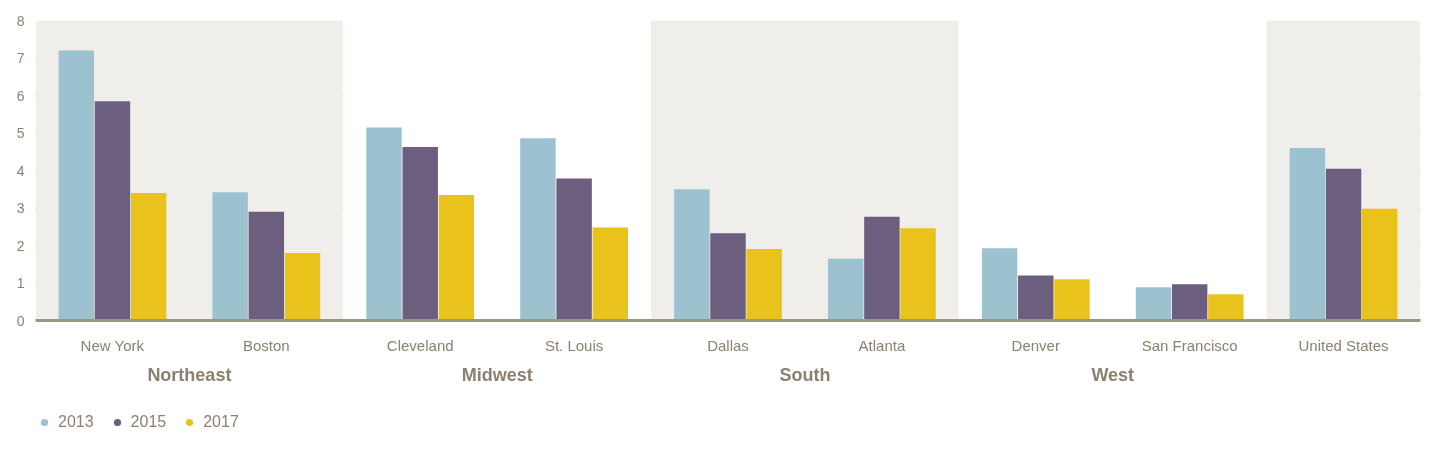 This screenshot has width=1430, height=464. Describe the element at coordinates (574, 345) in the screenshot. I see `x-tick-label: St. Louis` at that location.